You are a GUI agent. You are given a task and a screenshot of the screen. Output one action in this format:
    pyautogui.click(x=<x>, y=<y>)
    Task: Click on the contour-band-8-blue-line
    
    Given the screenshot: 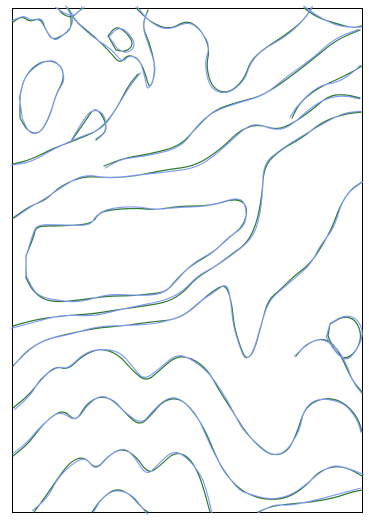 What is the action you would take?
    pyautogui.click(x=122, y=481)
    